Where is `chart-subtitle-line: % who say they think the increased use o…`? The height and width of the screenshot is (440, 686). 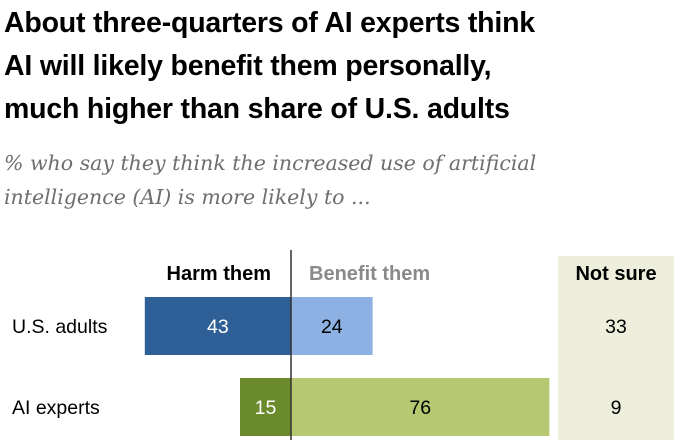
chart-subtitle-line: % who say they think the increased use o… is located at coordinates (270, 163).